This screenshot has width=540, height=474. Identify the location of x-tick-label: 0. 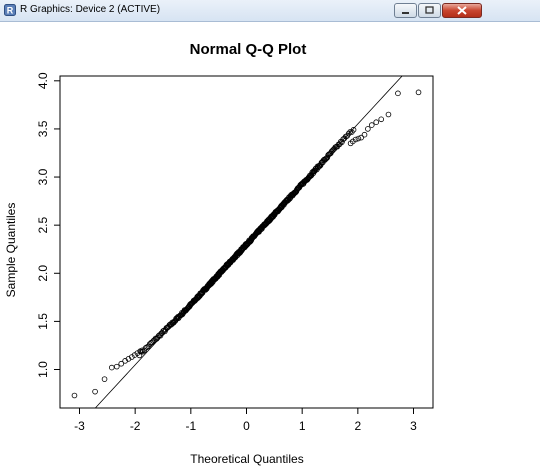
(246, 426).